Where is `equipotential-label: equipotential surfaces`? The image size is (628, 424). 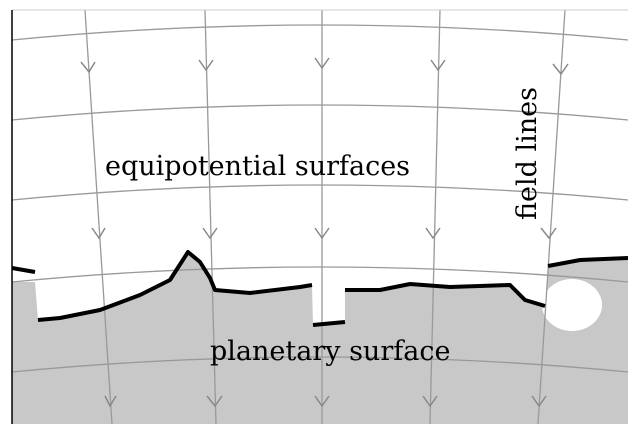 equipotential-label: equipotential surfaces is located at coordinates (257, 166).